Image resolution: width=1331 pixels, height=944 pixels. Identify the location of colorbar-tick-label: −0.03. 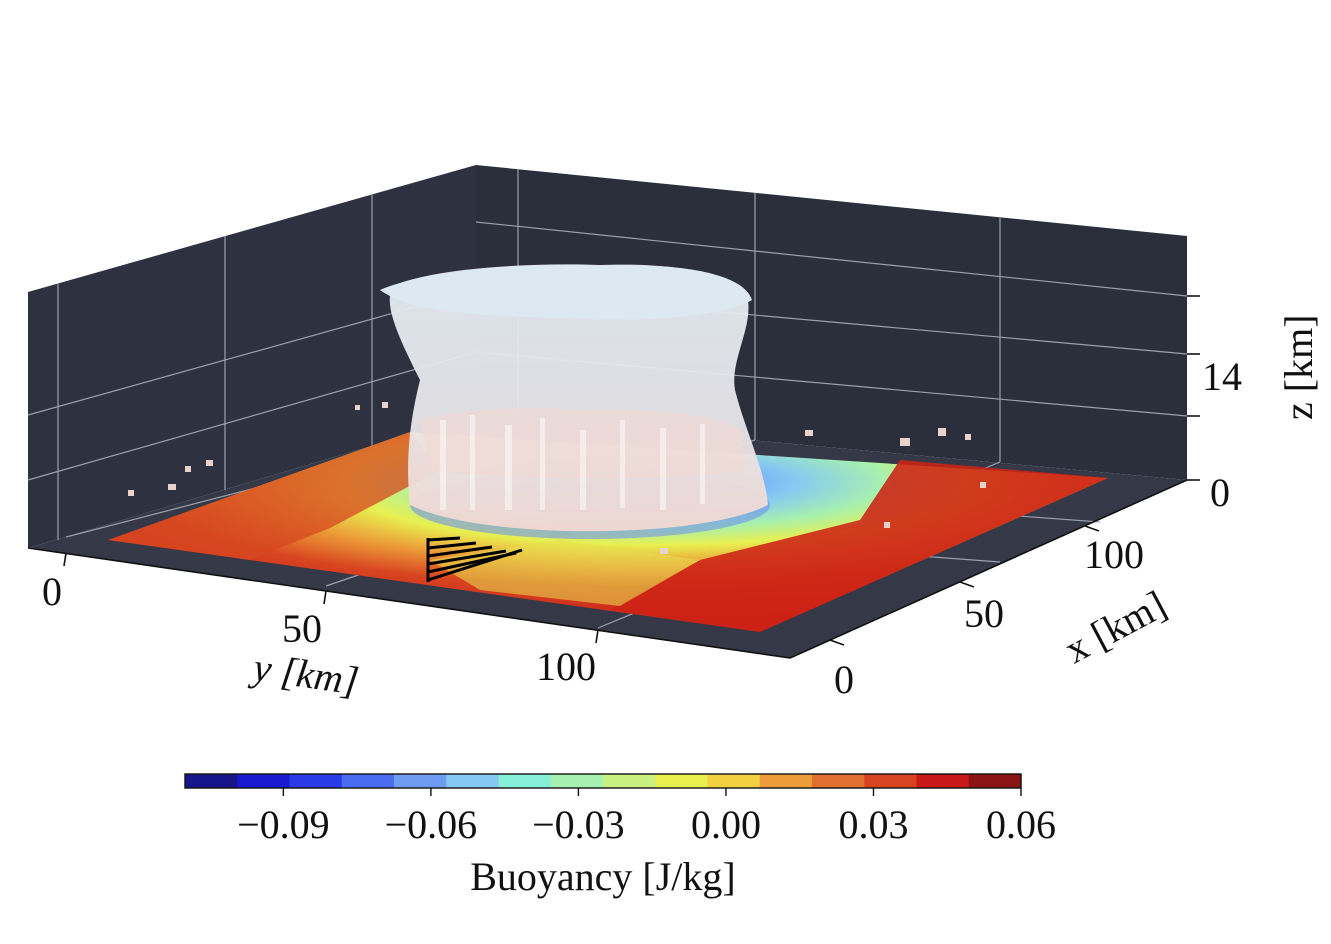
(578, 824).